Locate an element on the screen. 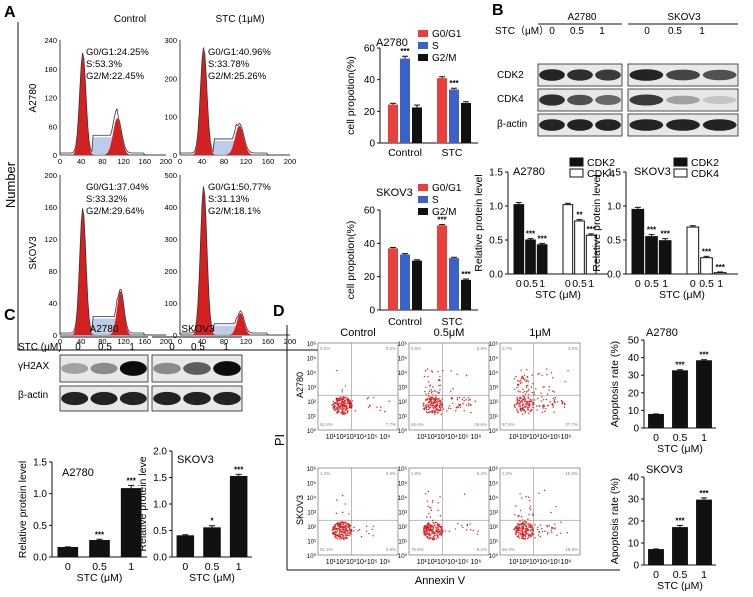  blot-c-h2ax-skov3 is located at coordinates (197, 368).